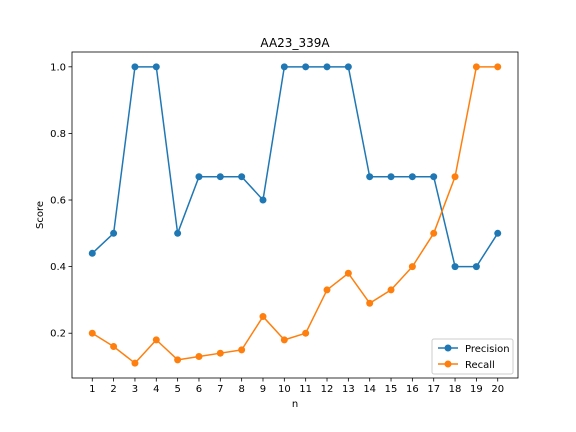 This screenshot has height=432, width=576. What do you see at coordinates (92, 389) in the screenshot?
I see `x-tick-label: 1` at bounding box center [92, 389].